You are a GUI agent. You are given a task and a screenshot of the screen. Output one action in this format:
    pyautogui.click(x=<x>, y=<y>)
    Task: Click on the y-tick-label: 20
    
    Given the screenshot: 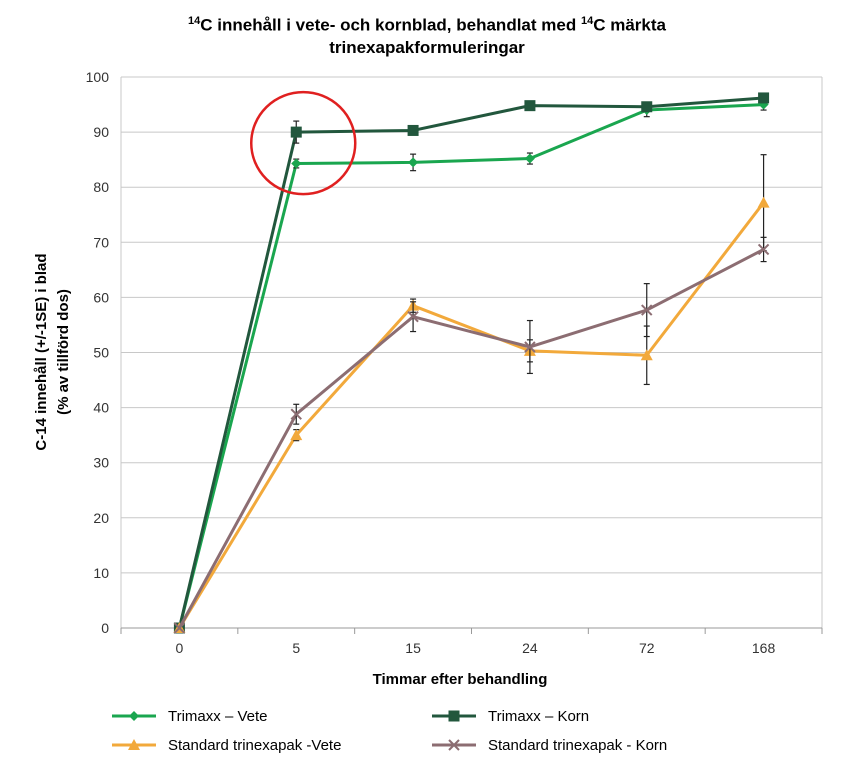 What is the action you would take?
    pyautogui.click(x=101, y=518)
    